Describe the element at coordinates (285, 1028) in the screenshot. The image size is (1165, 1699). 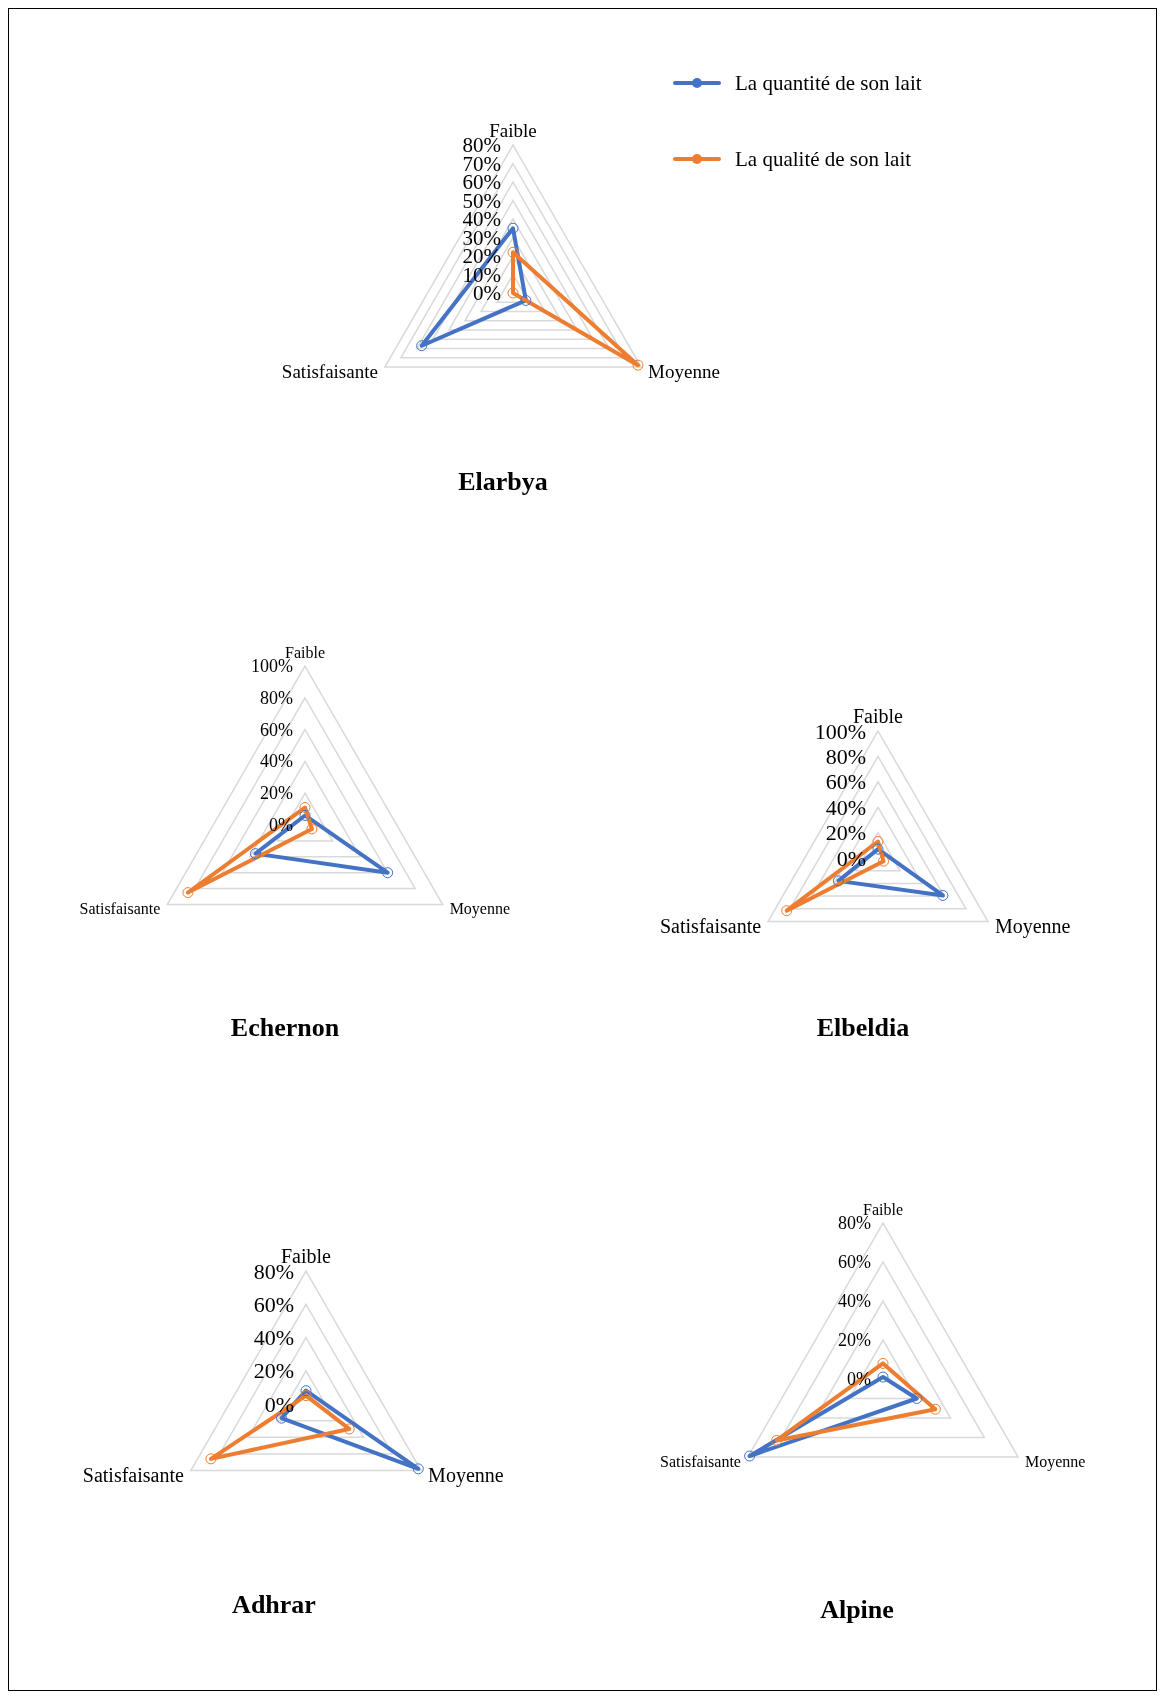
I see `text: Echernon` at that location.